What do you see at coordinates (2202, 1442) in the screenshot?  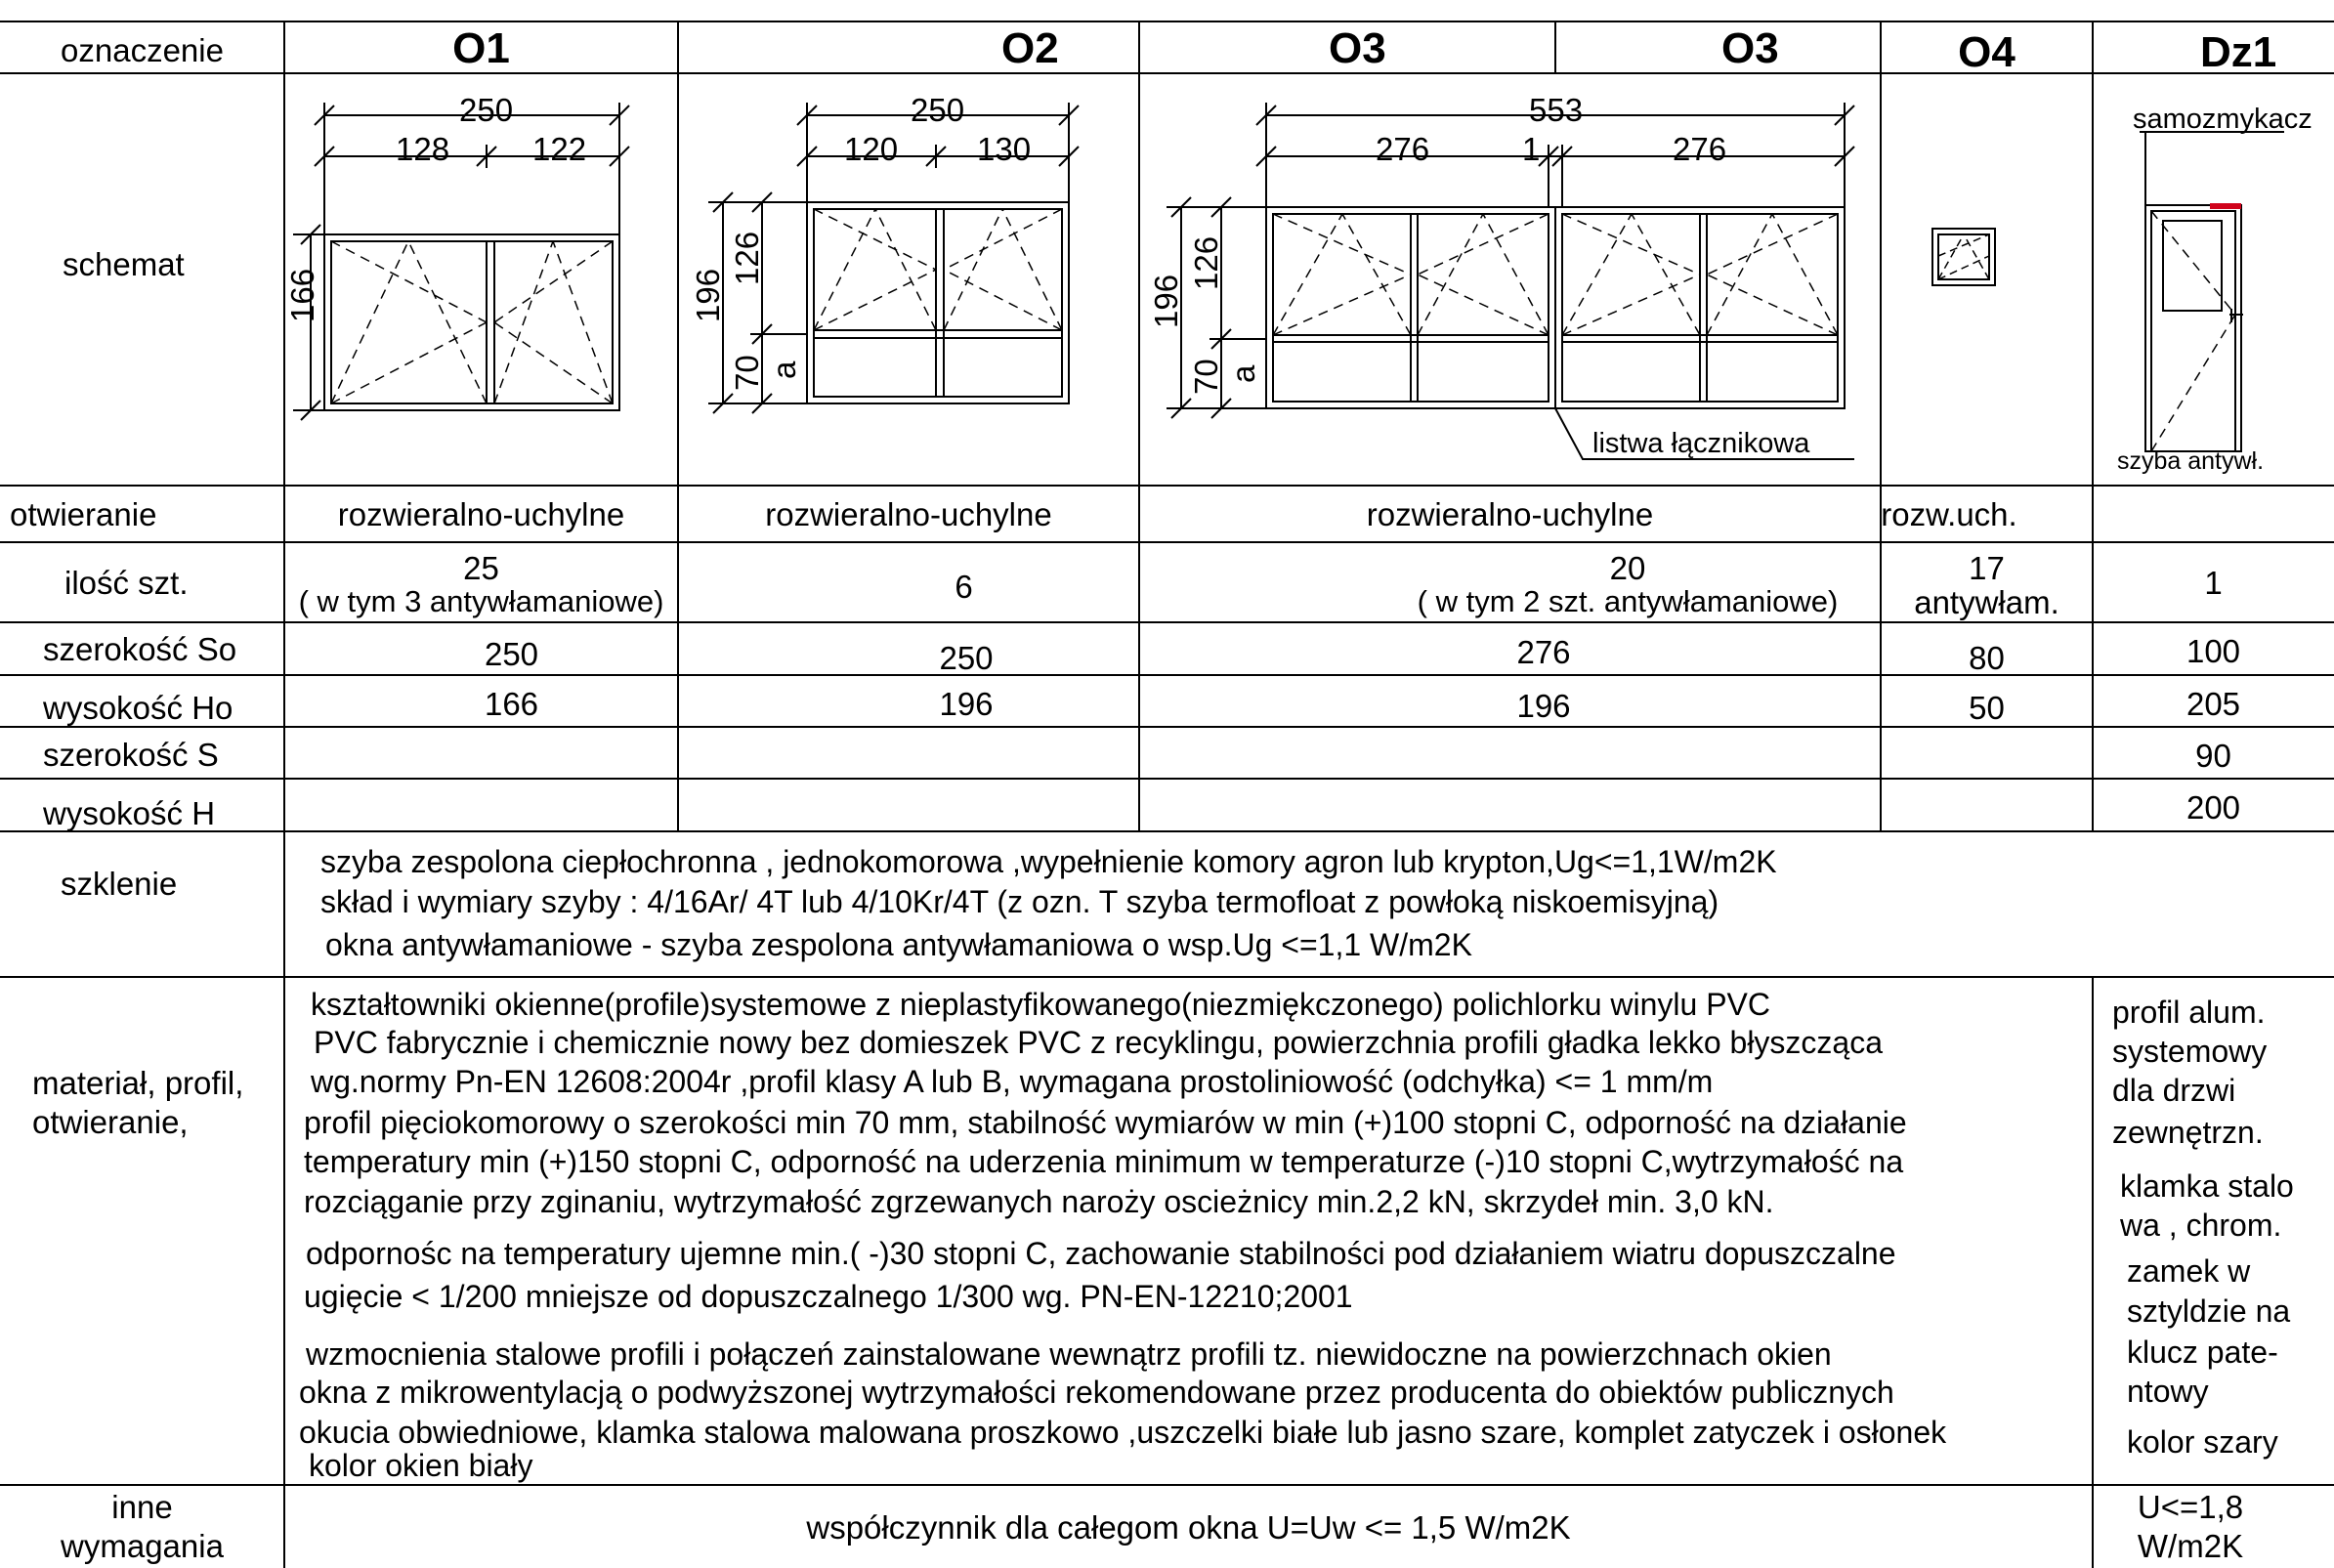 I see `dz1-material-line: kolor szary` at bounding box center [2202, 1442].